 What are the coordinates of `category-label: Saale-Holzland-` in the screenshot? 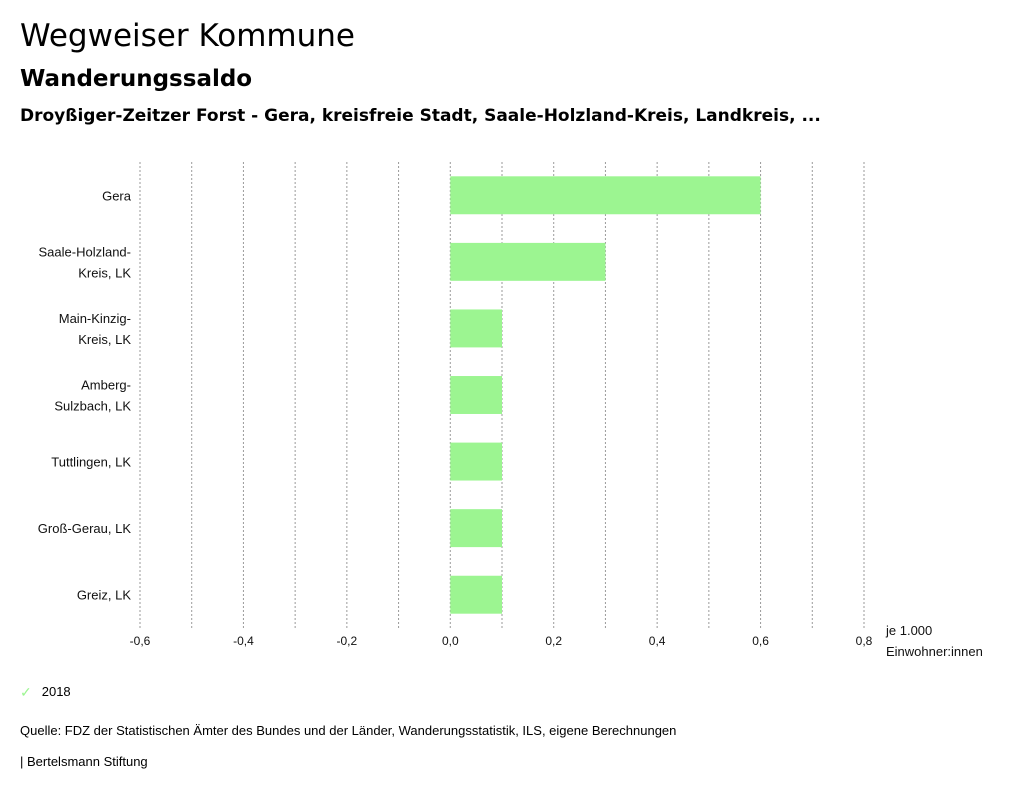 It's located at (85, 251).